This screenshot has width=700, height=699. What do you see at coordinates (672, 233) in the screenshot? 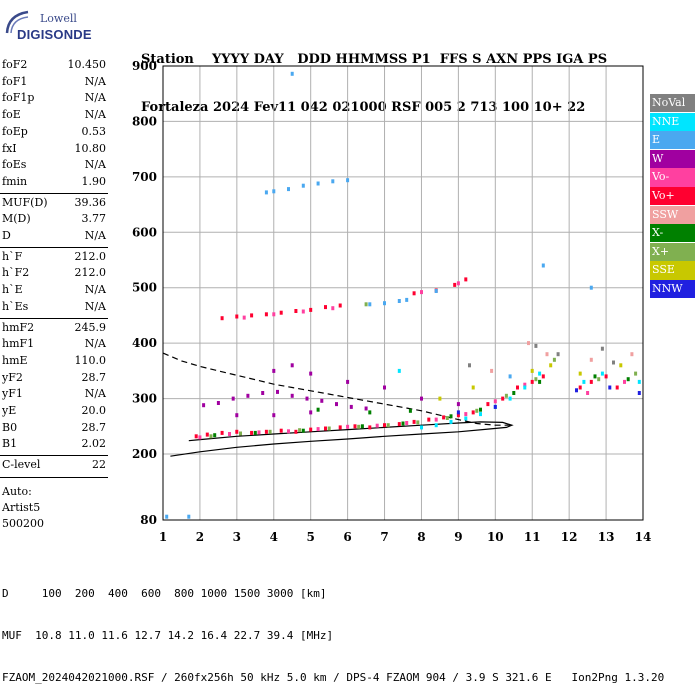
I see `legend-entry: X-` at bounding box center [672, 233].